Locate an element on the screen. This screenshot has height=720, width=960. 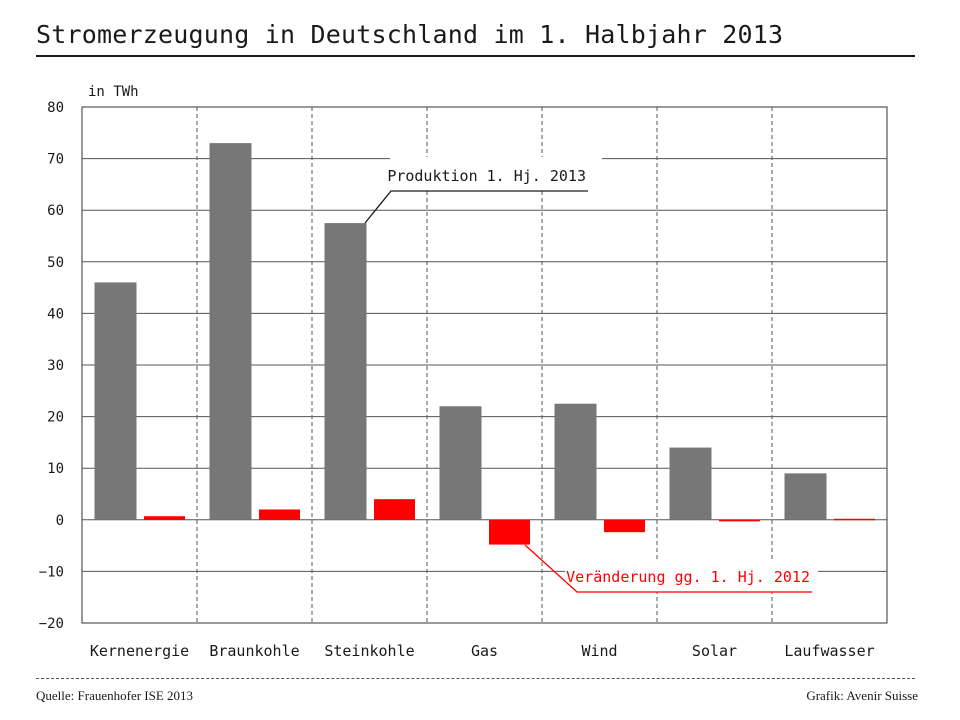
title-rule is located at coordinates (475, 56).